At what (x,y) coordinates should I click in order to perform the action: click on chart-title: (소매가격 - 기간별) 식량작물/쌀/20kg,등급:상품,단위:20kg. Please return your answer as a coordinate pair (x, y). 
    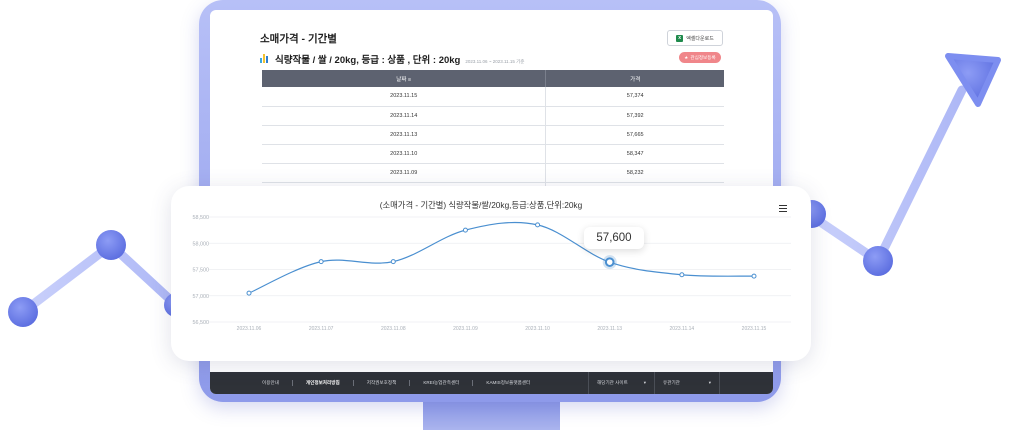
    Looking at the image, I should click on (481, 205).